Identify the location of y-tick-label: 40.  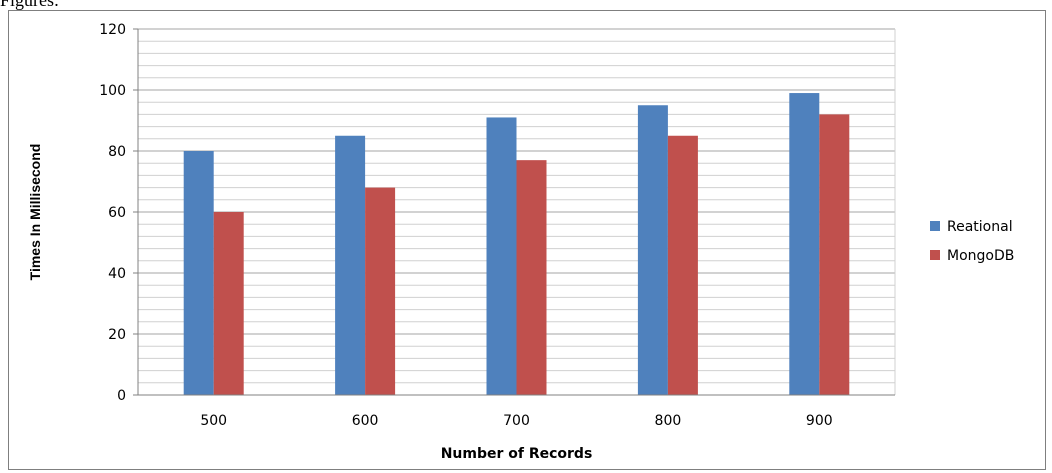
(117, 274).